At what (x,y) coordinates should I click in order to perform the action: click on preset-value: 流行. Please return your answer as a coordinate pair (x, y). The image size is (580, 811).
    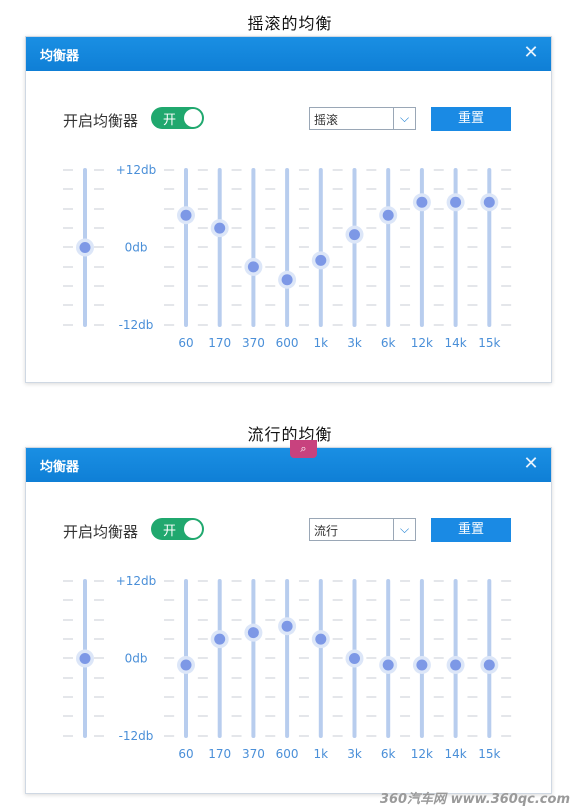
    Looking at the image, I should click on (326, 531).